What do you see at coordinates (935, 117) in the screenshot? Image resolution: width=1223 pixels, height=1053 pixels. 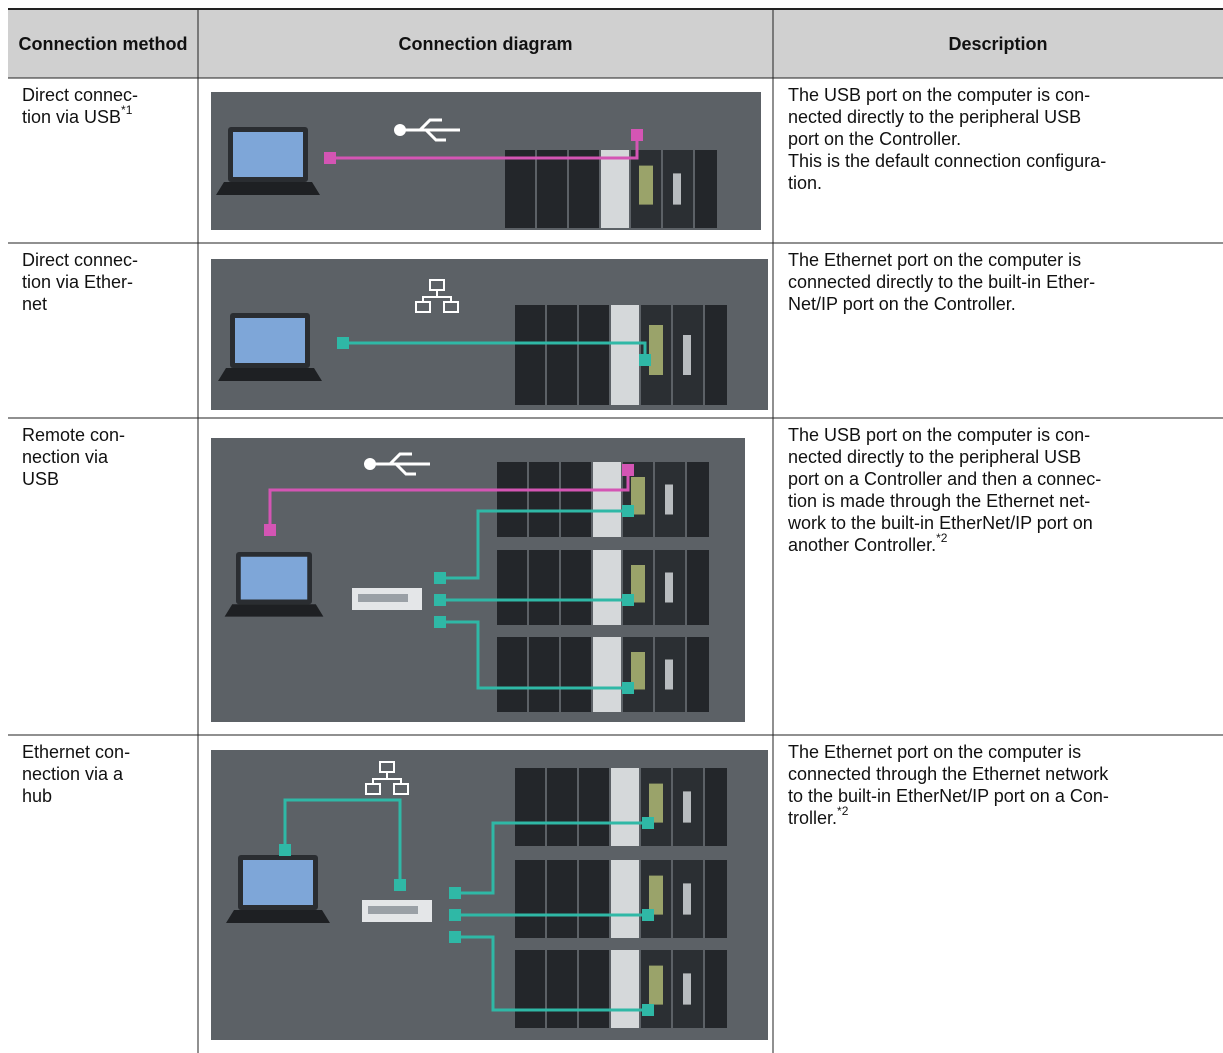 I see `text: nected directly to the peripheral USB` at bounding box center [935, 117].